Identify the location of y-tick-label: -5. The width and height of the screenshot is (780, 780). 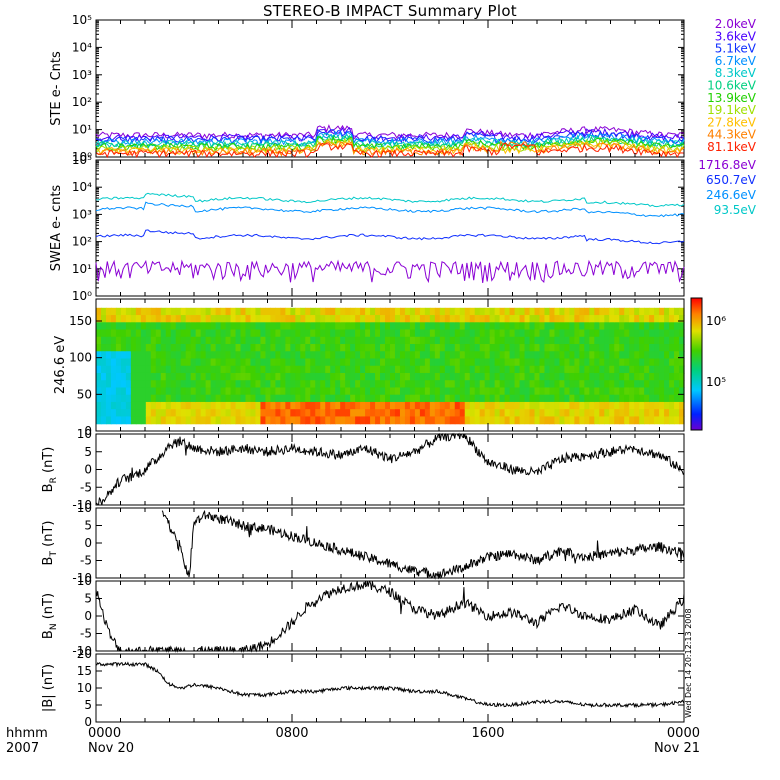
(86, 561).